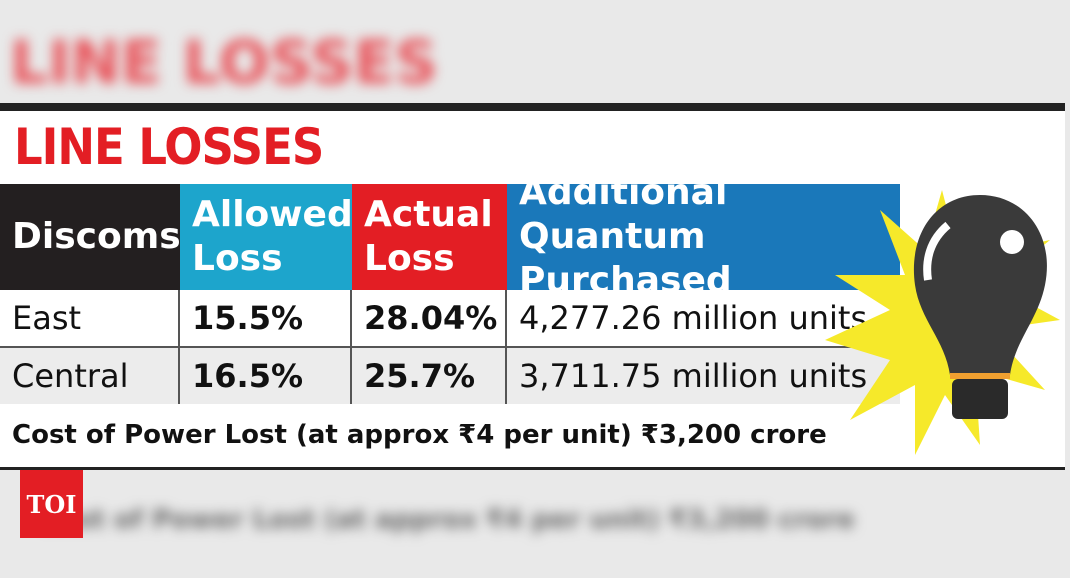  What do you see at coordinates (90, 376) in the screenshot?
I see `cell: Central` at bounding box center [90, 376].